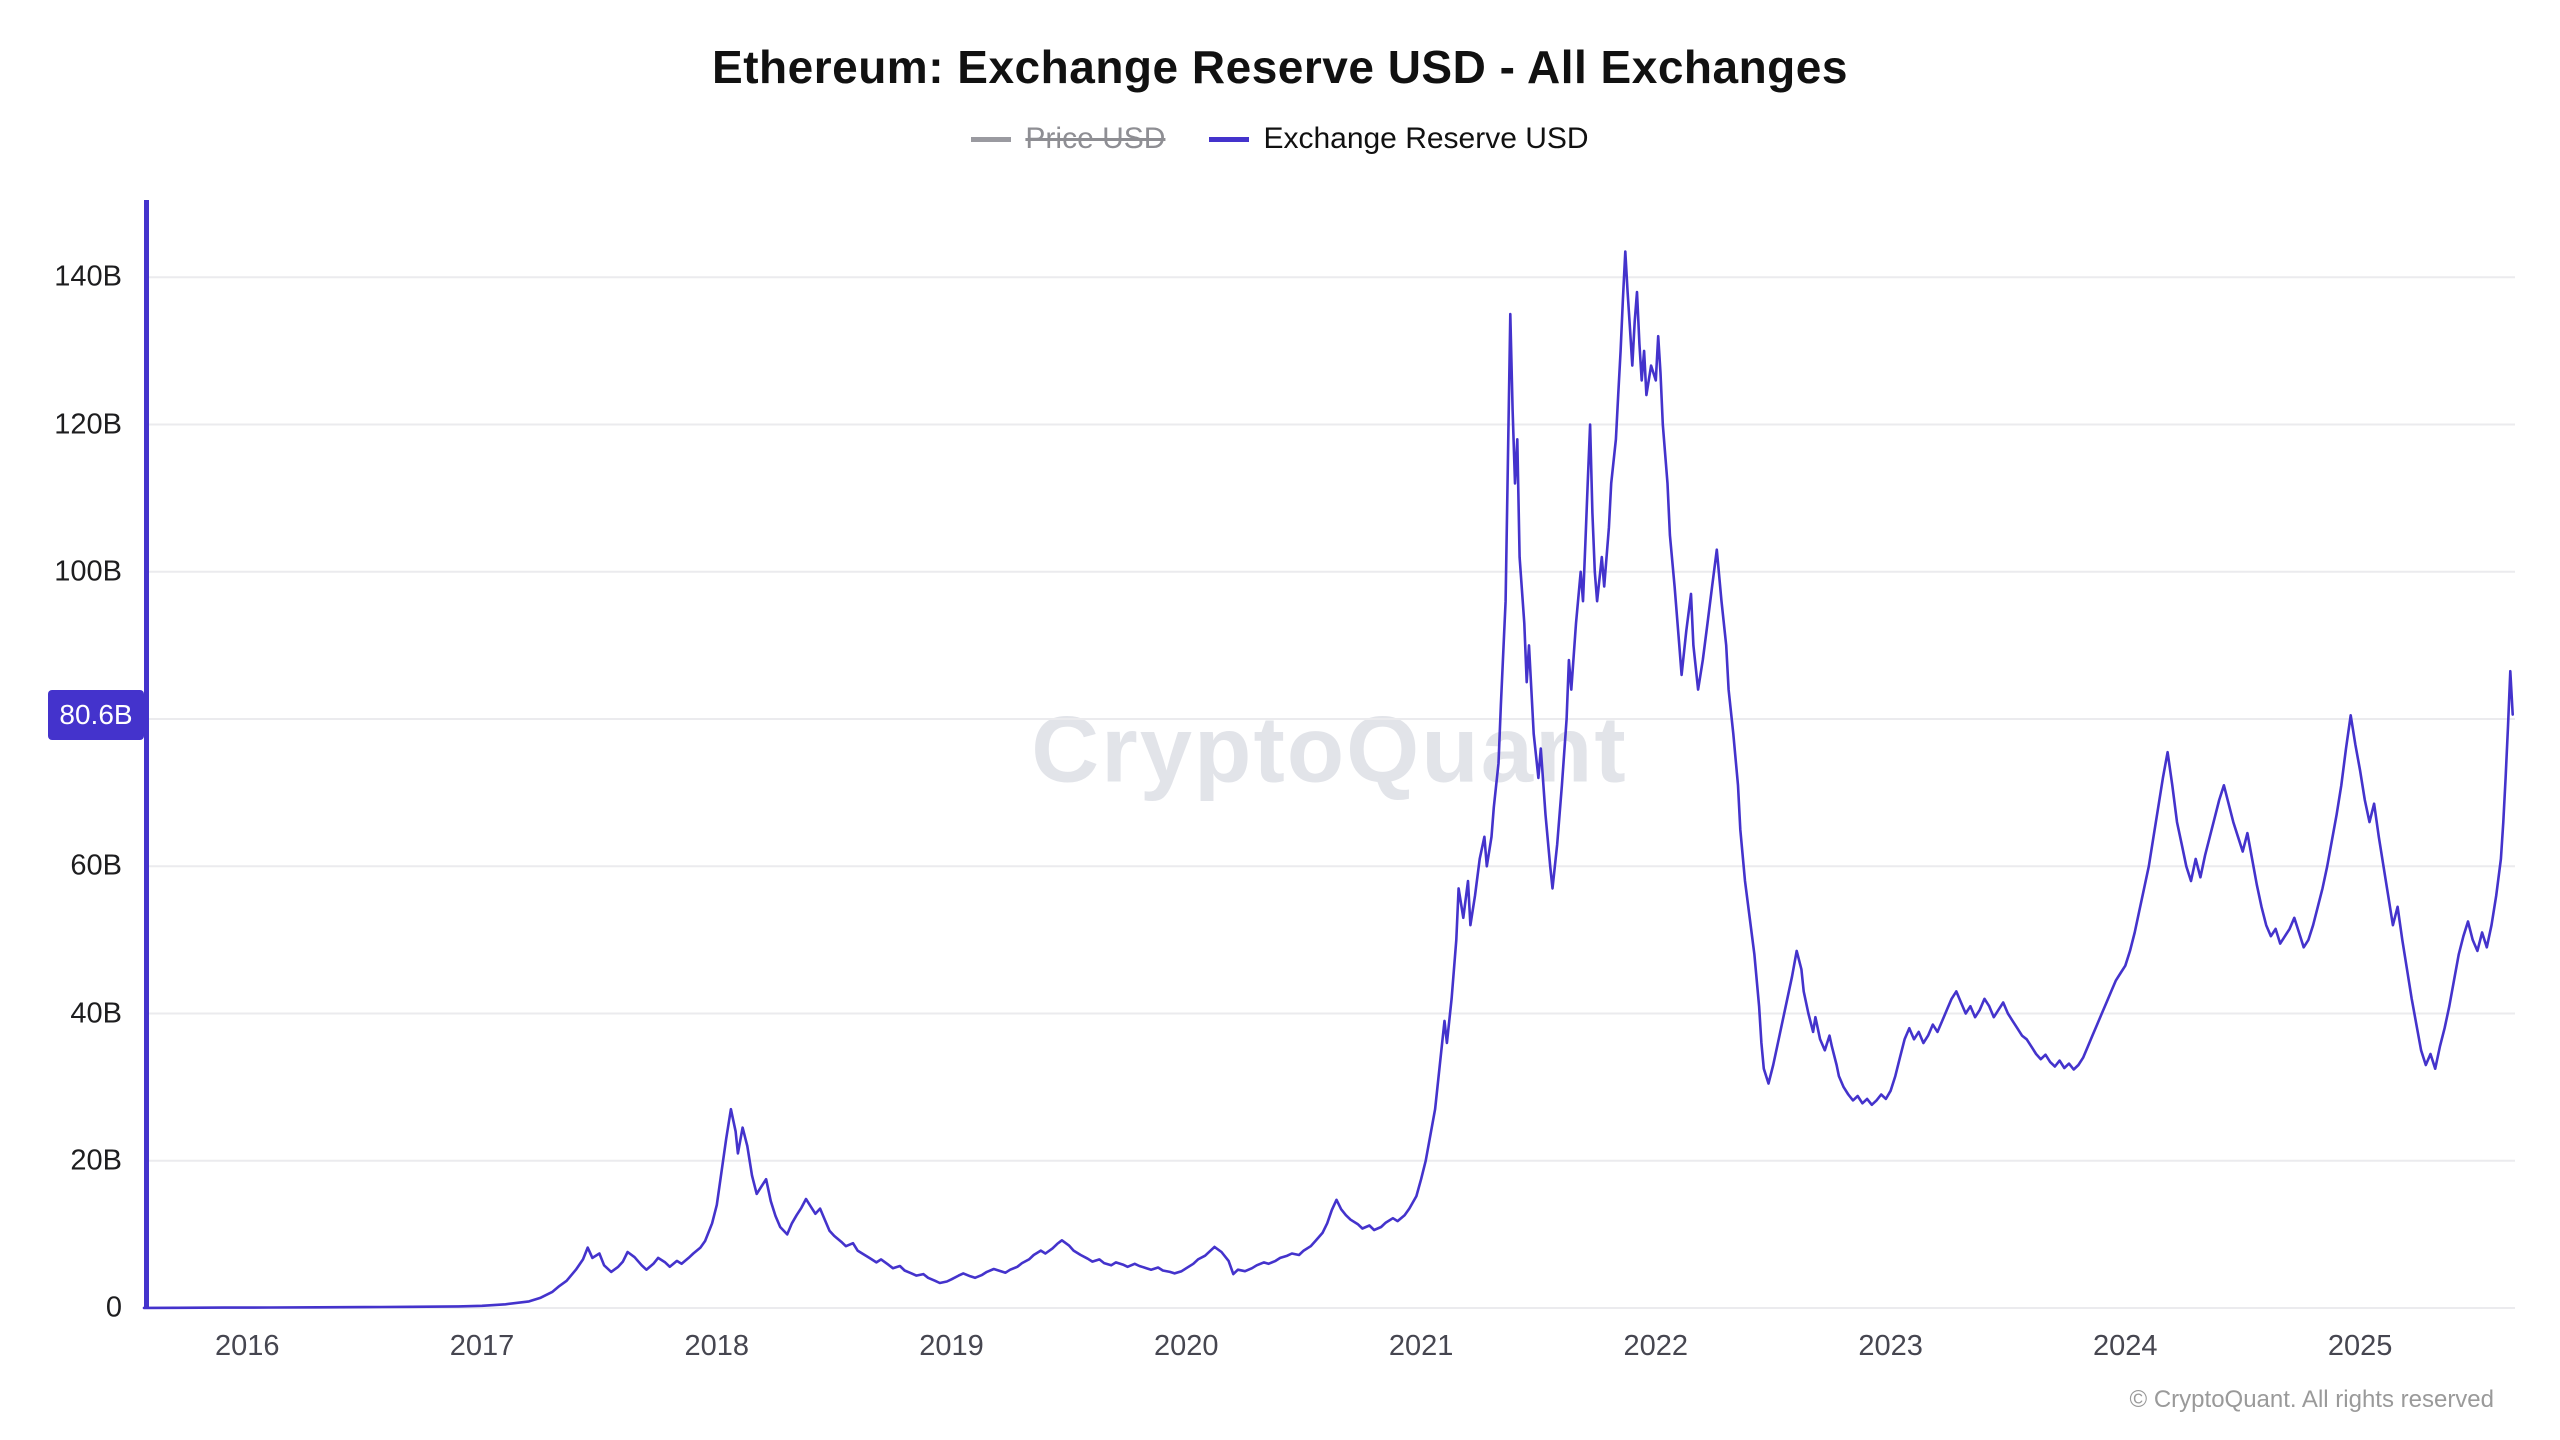 This screenshot has height=1440, width=2560. Describe the element at coordinates (1329, 1350) in the screenshot. I see `x-axis: 2016 2017 2018 2019 2020 2021 2022 2023 2024 2025` at that location.